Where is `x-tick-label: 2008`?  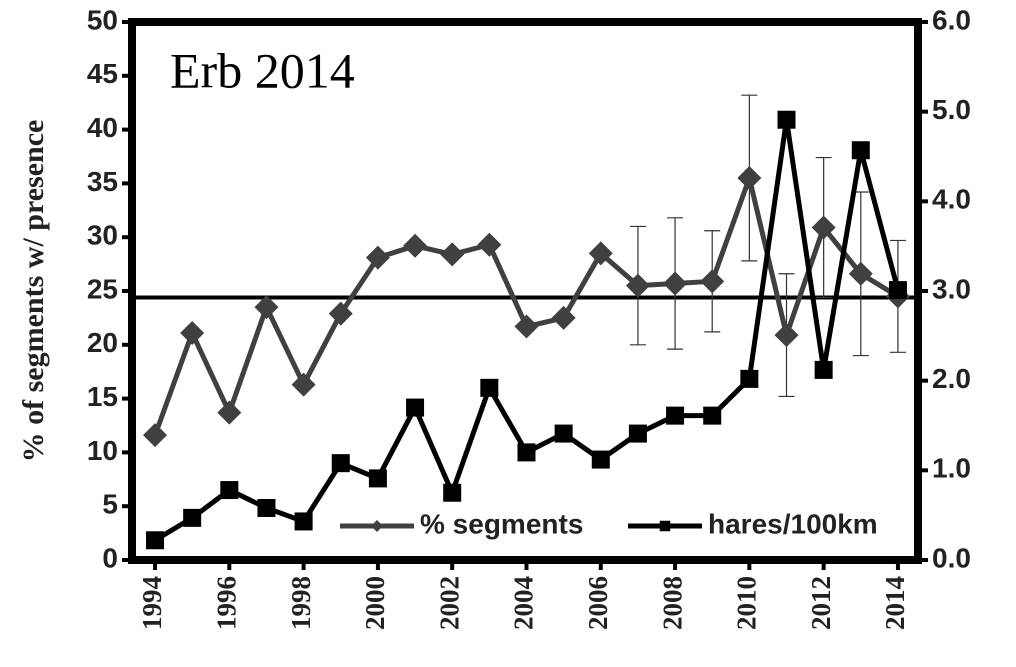 x-tick-label: 2008 is located at coordinates (672, 603).